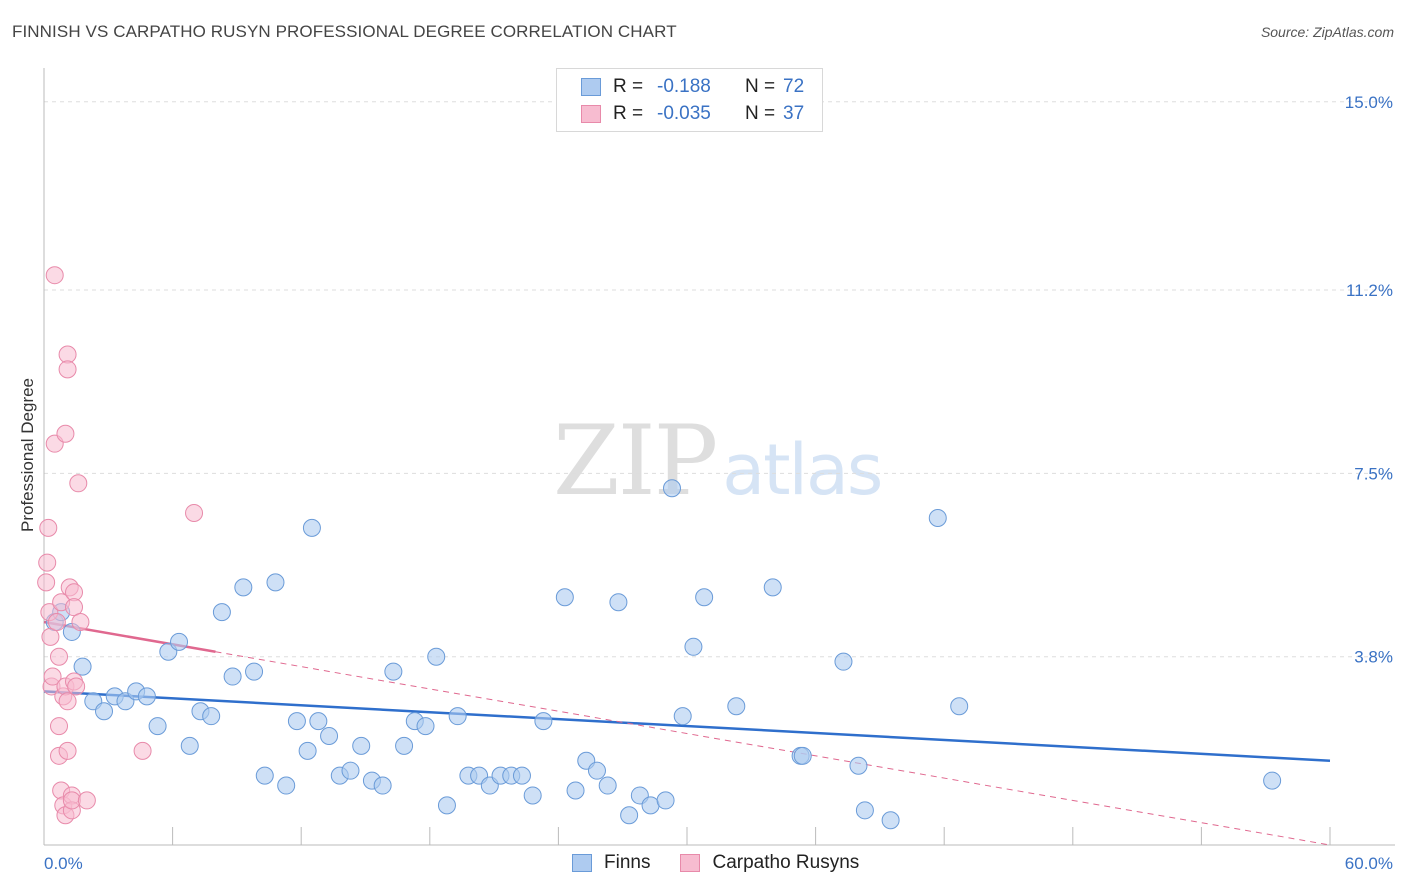 This screenshot has width=1406, height=892. I want to click on finns-r-label: R =, so click(628, 86).